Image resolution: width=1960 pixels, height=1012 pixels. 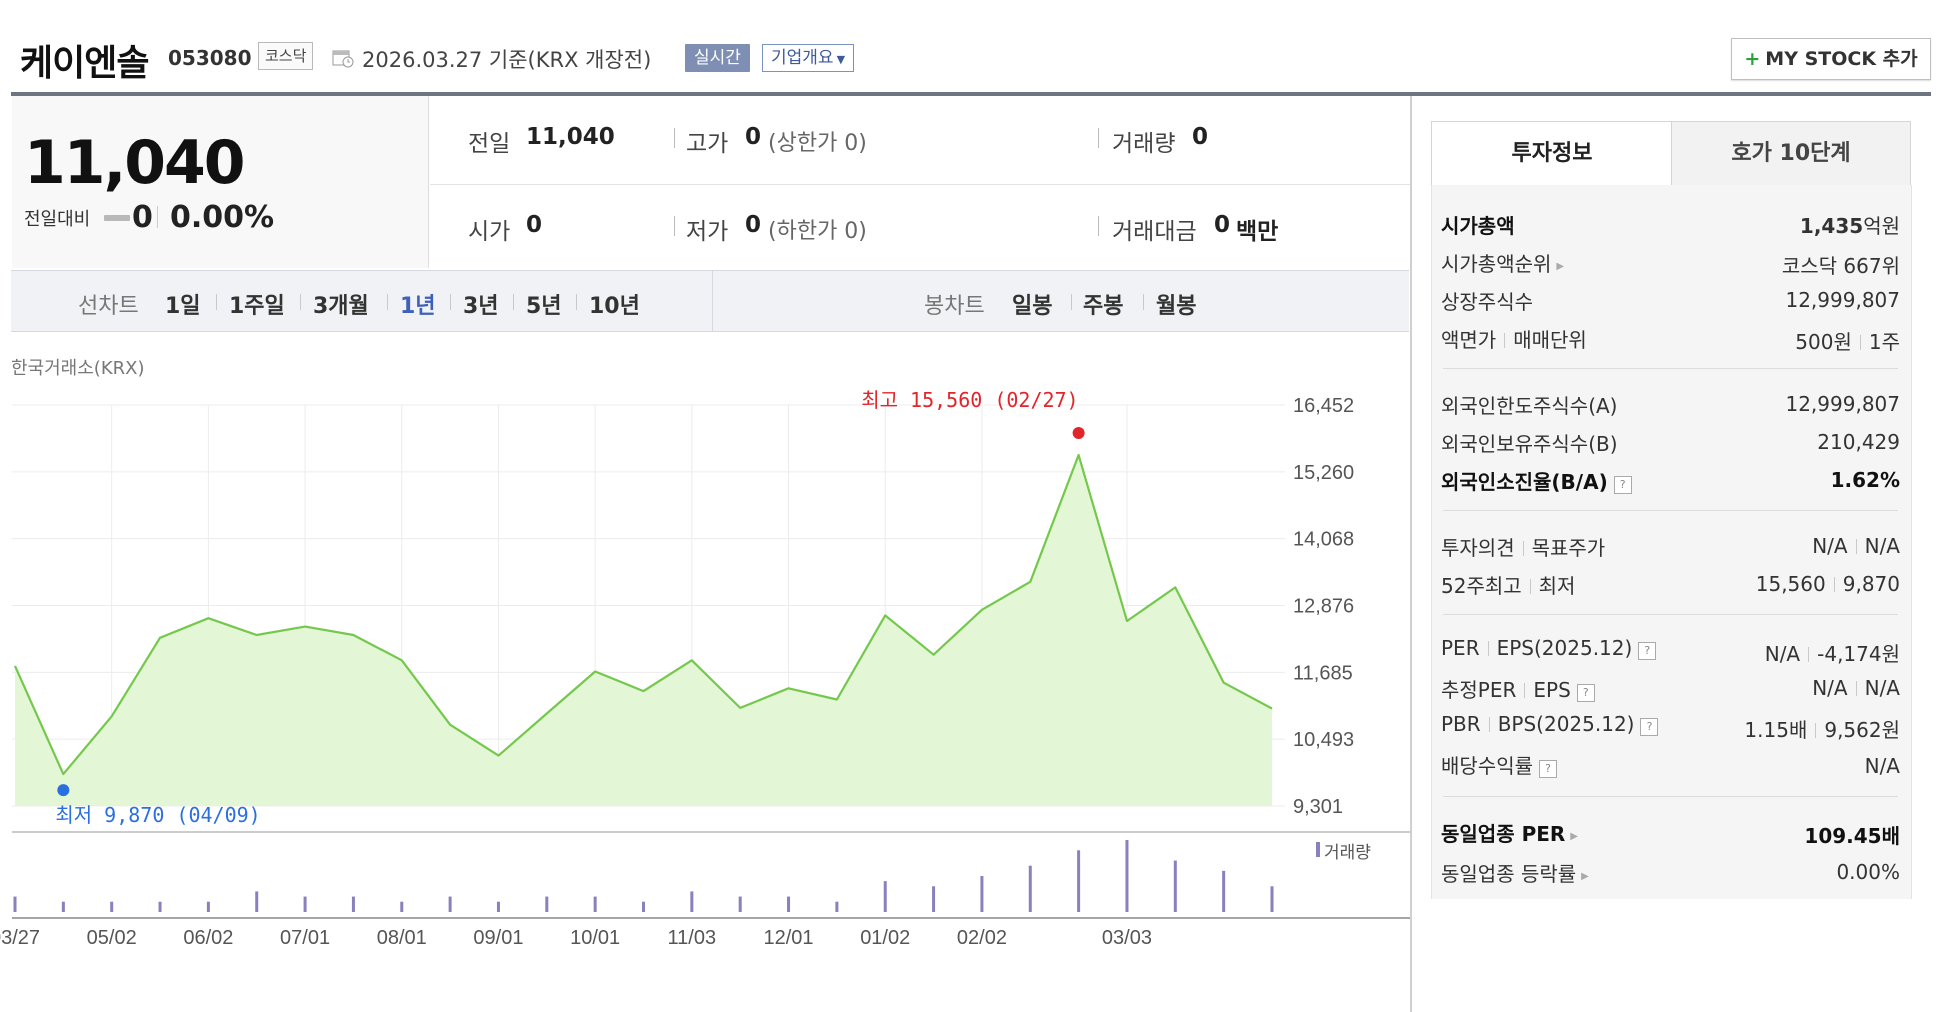 What do you see at coordinates (1552, 153) in the screenshot?
I see `tab-invest-info: 투자정보` at bounding box center [1552, 153].